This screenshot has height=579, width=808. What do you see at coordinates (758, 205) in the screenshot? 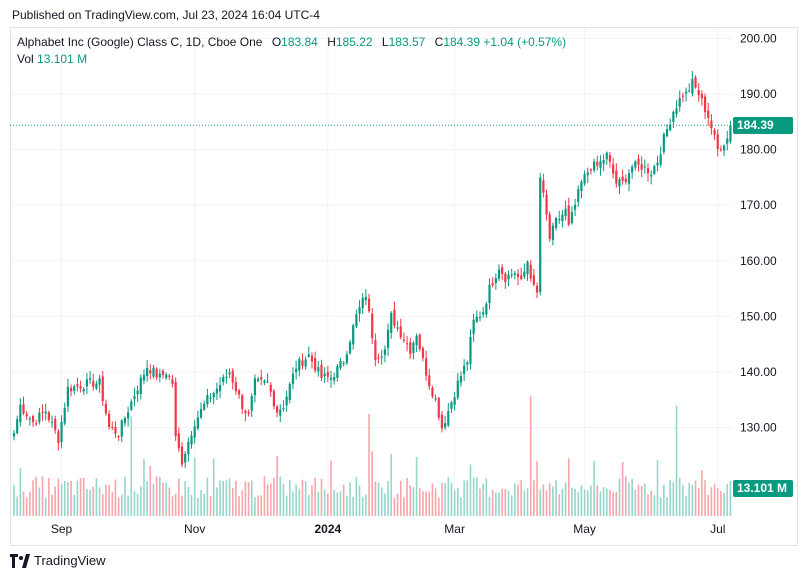
I see `y-tick-label: 170.00` at bounding box center [758, 205].